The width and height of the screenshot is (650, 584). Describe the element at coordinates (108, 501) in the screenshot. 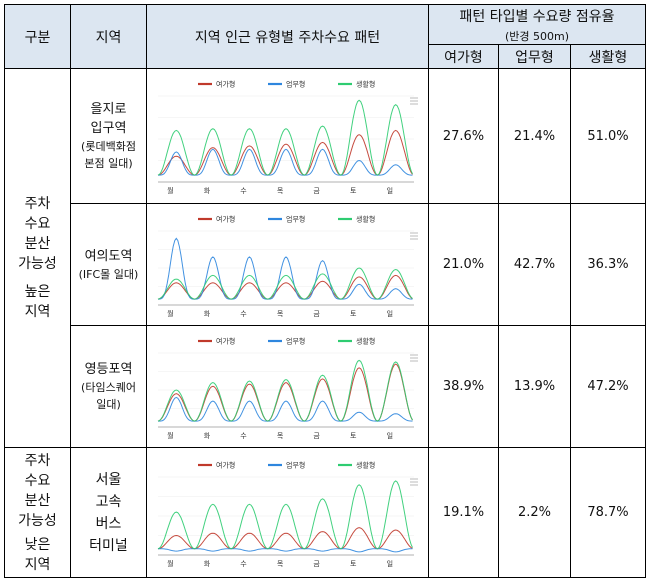

I see `region-name: 고속` at that location.